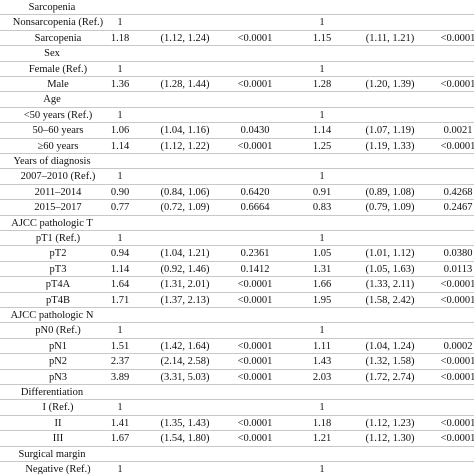  I want to click on row-label: pT3, so click(58, 269).